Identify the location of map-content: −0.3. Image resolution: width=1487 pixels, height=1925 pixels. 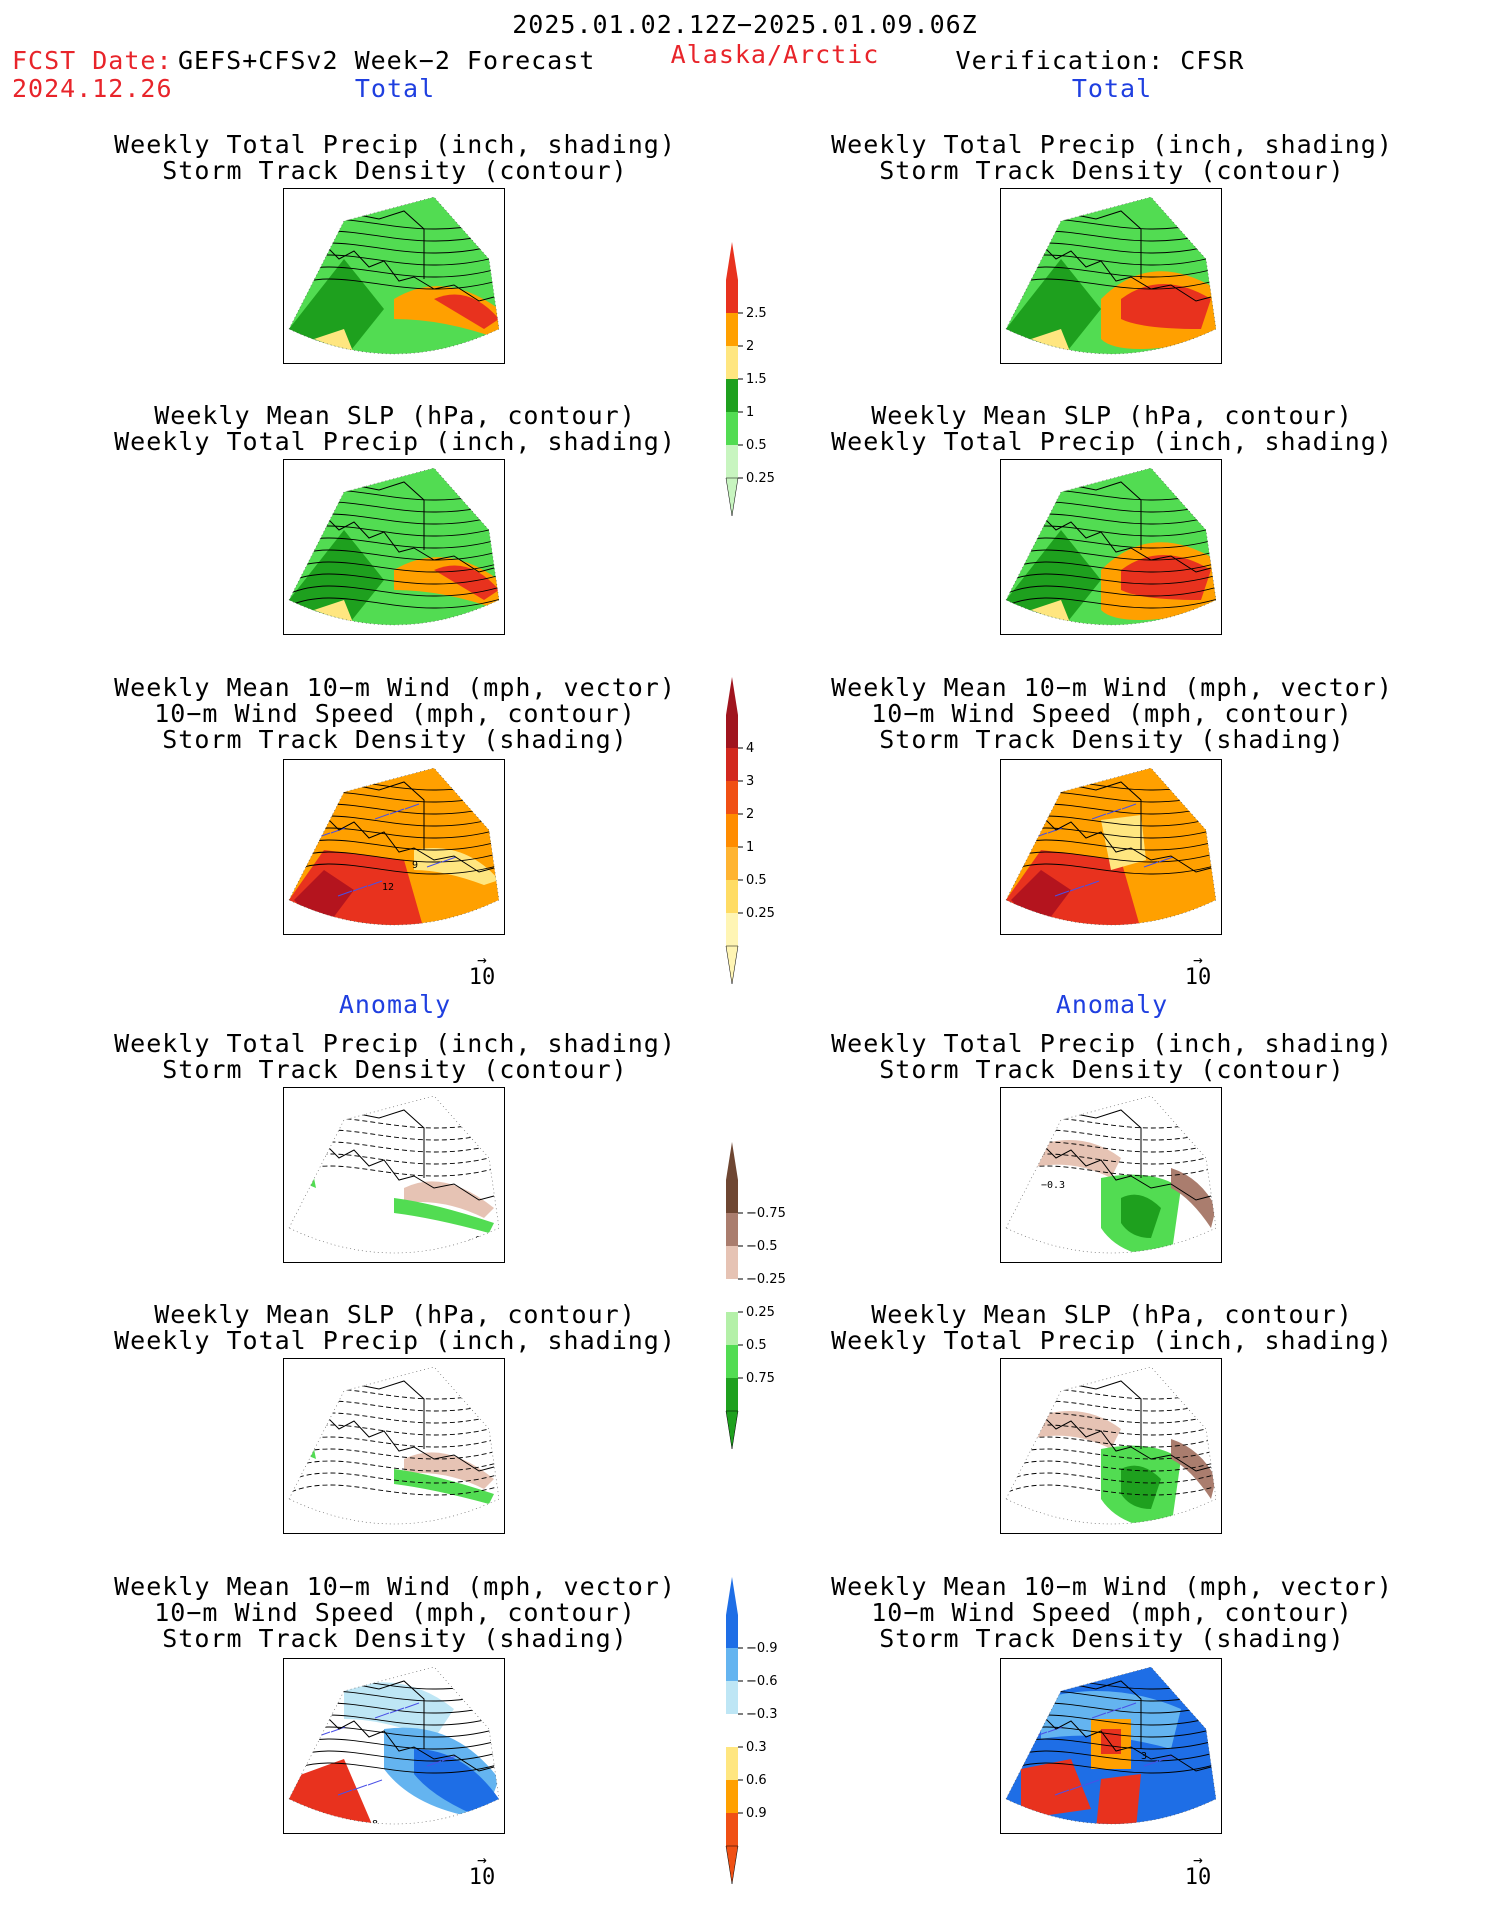
(1111, 1181).